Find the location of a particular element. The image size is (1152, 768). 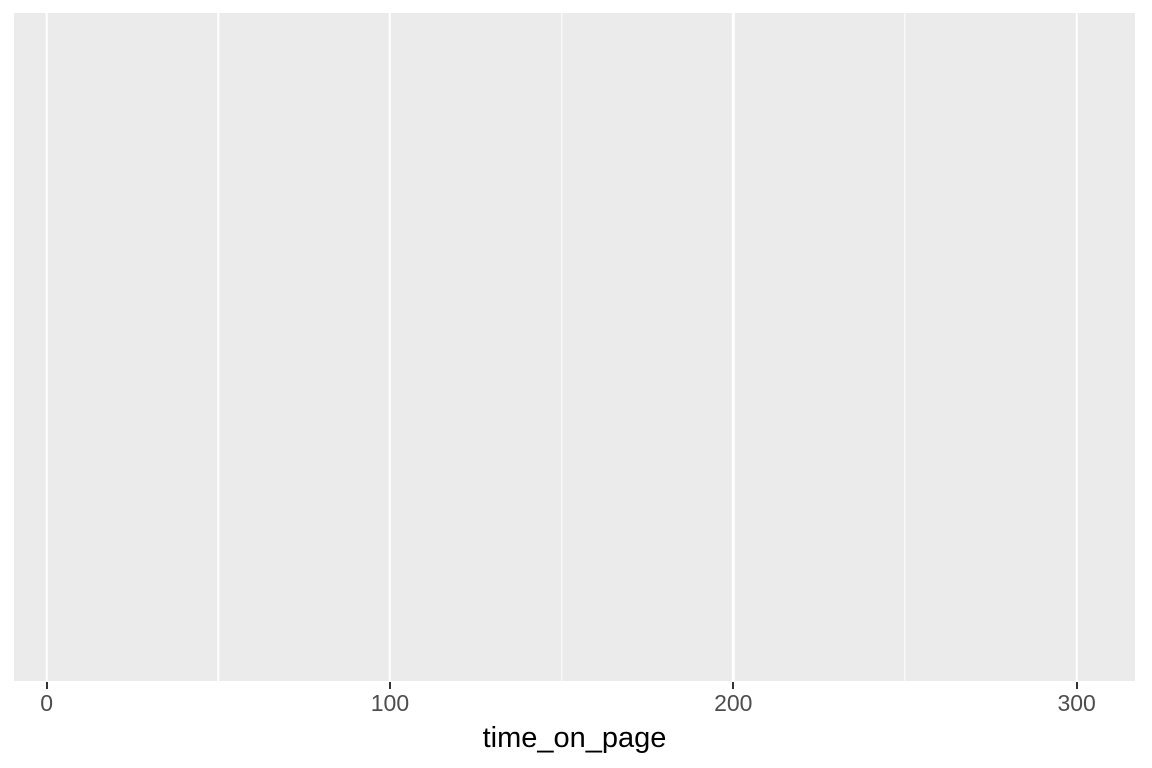

x-tick-label: 0 is located at coordinates (47, 703).